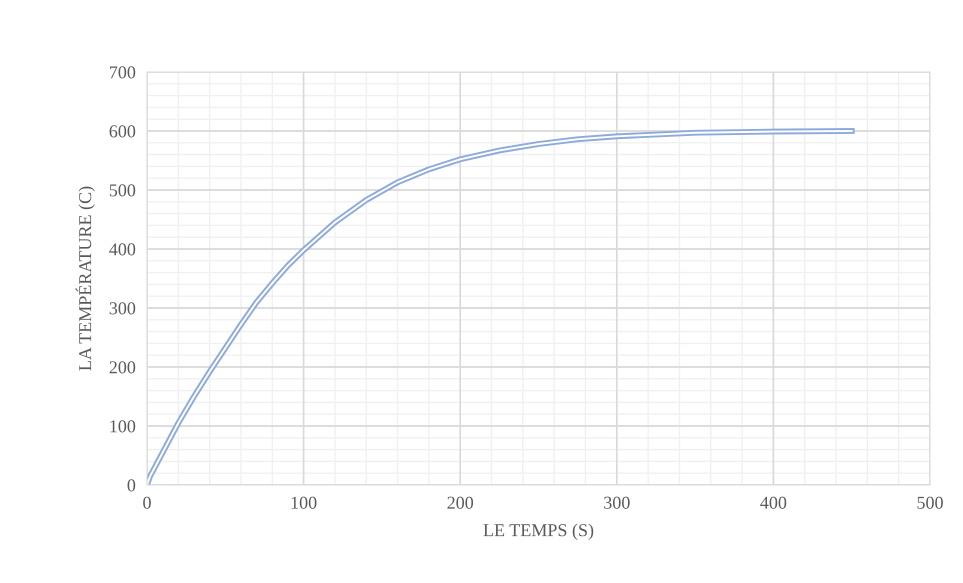 The height and width of the screenshot is (583, 963). What do you see at coordinates (123, 190) in the screenshot?
I see `y-tick-label: 500` at bounding box center [123, 190].